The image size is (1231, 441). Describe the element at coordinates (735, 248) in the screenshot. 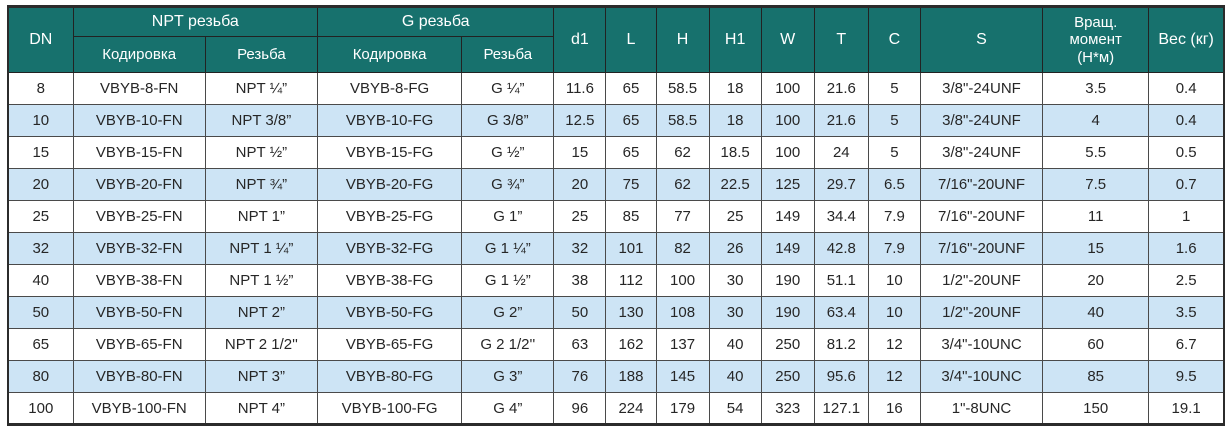

I see `cell-h1: 26` at that location.